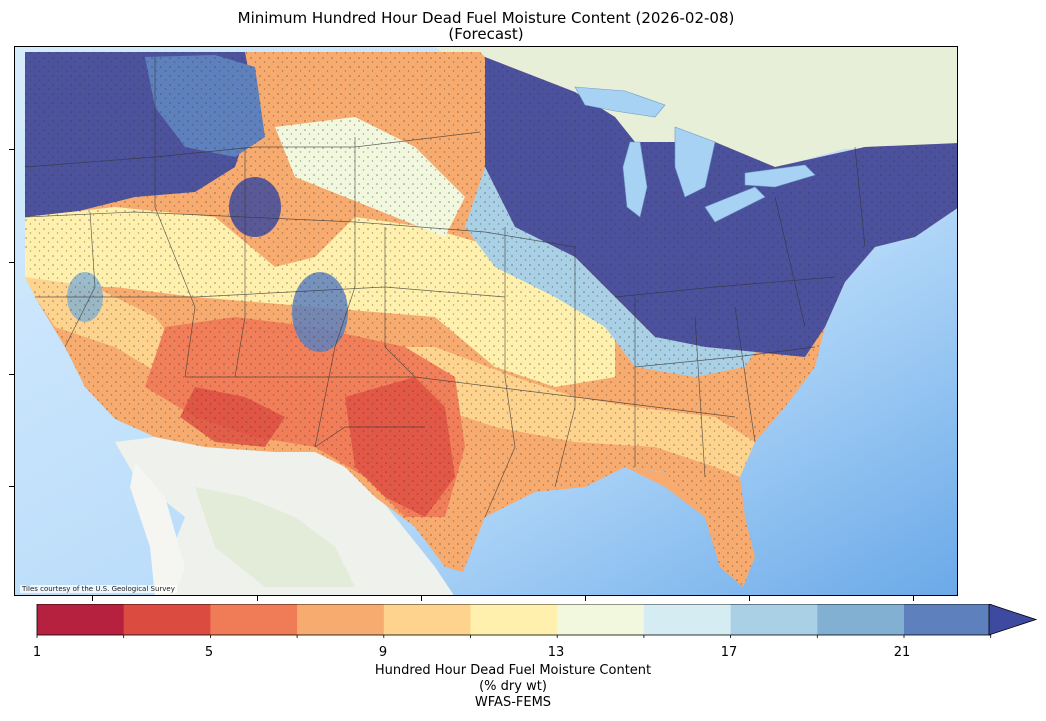  Describe the element at coordinates (514, 636) in the screenshot. I see `colorbar-minor-ticks` at that location.